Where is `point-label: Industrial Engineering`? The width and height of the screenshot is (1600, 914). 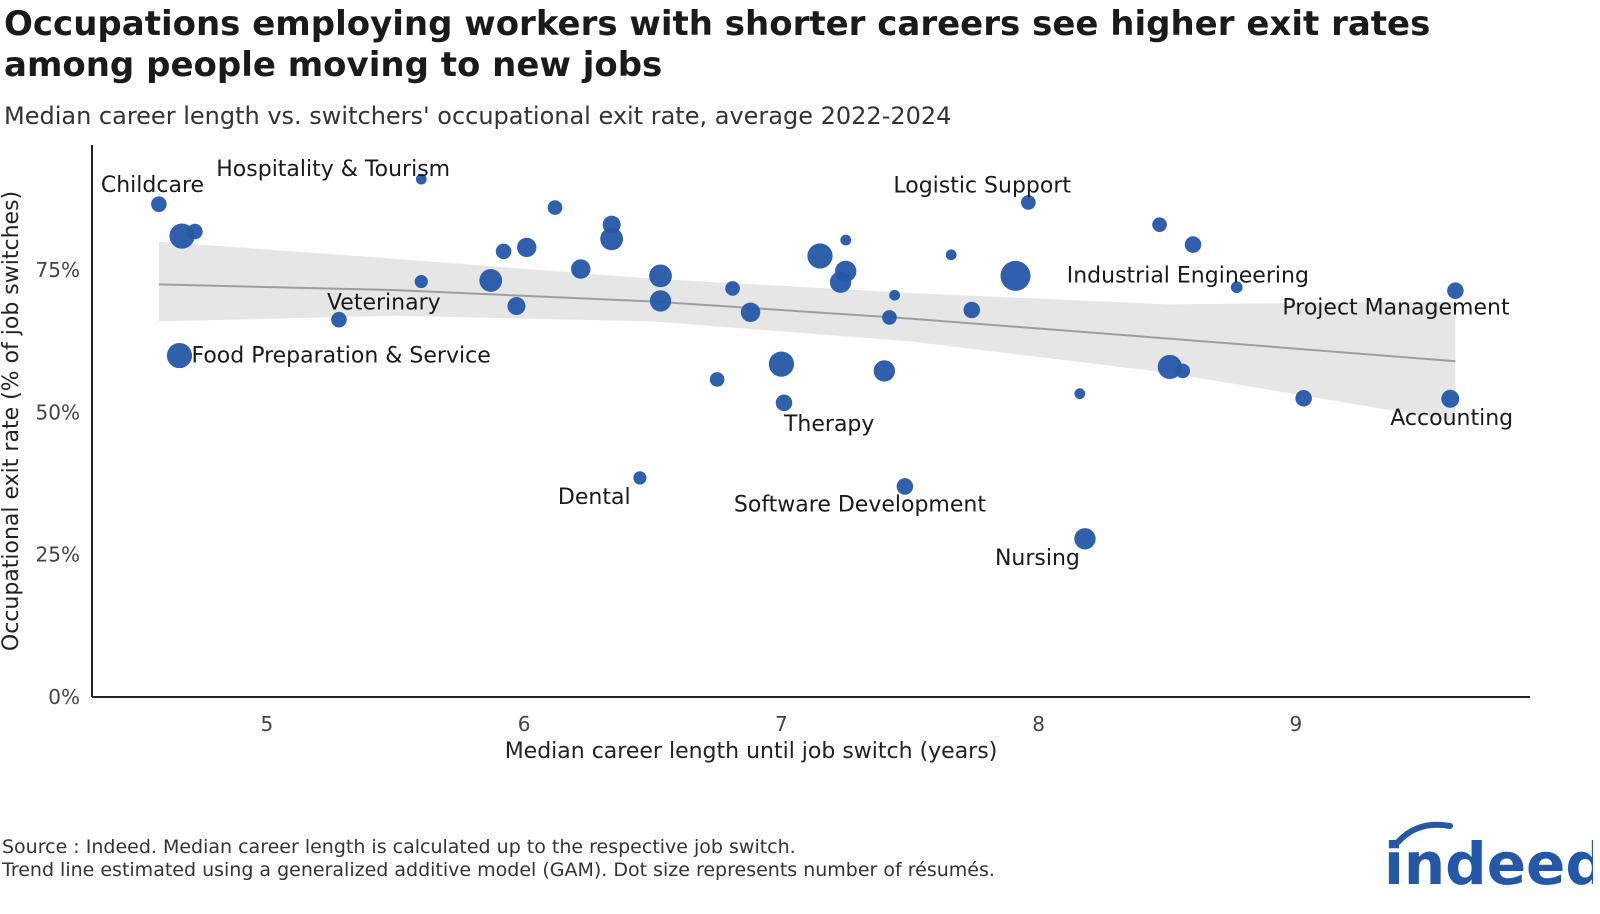
point-label: Industrial Engineering is located at coordinates (1188, 275).